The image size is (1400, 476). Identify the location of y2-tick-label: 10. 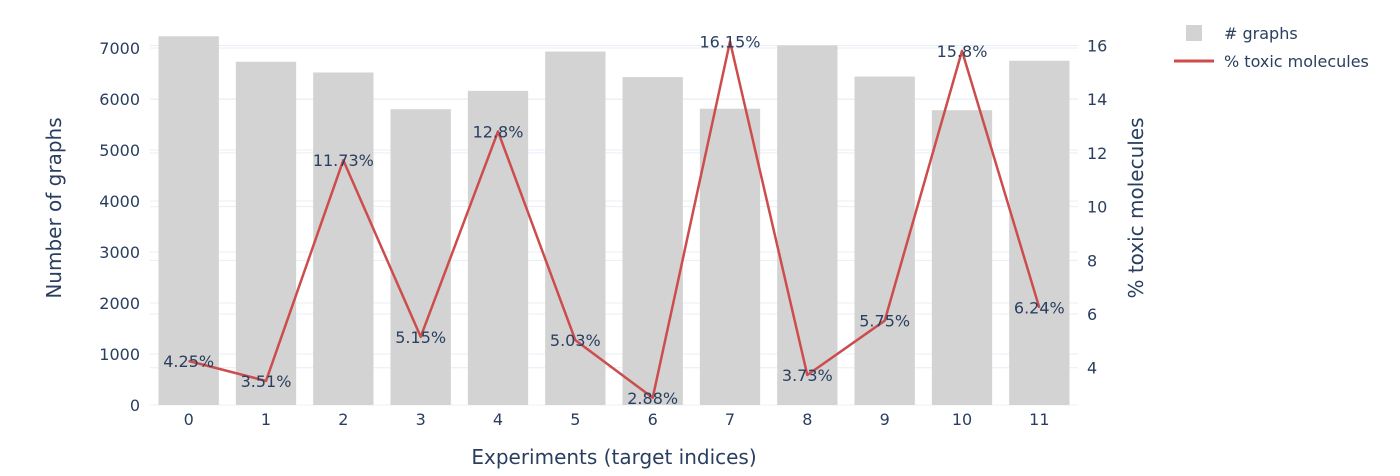
(1097, 207).